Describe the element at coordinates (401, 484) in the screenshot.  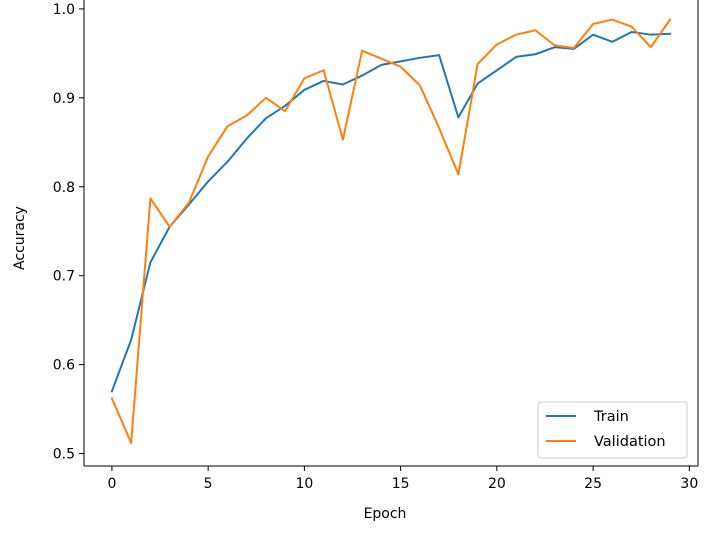
I see `x-tick-label: 15` at that location.